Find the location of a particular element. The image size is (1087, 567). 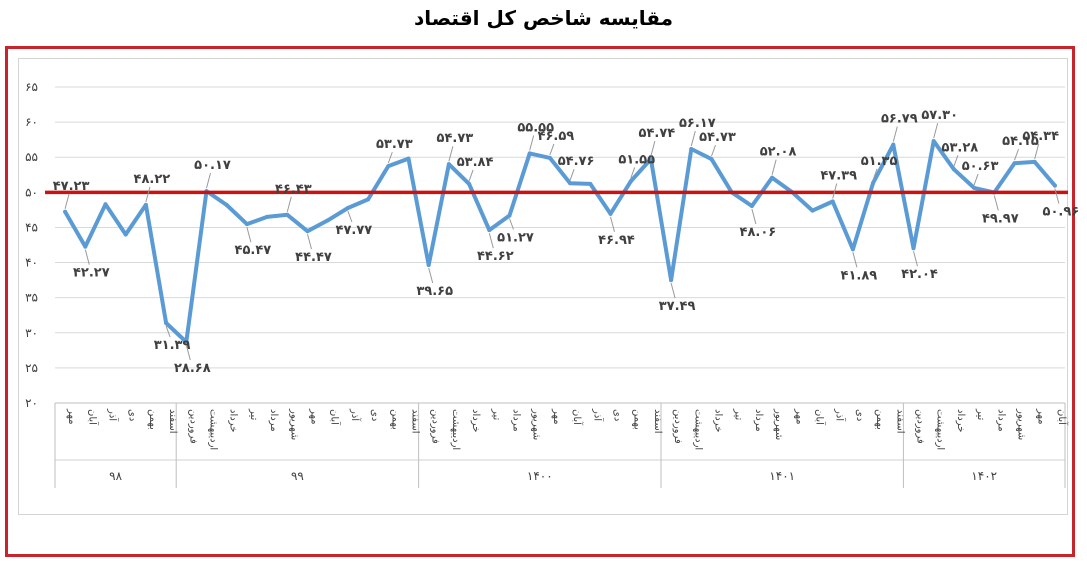

data-label: ۴۵.۴۷ is located at coordinates (253, 250).